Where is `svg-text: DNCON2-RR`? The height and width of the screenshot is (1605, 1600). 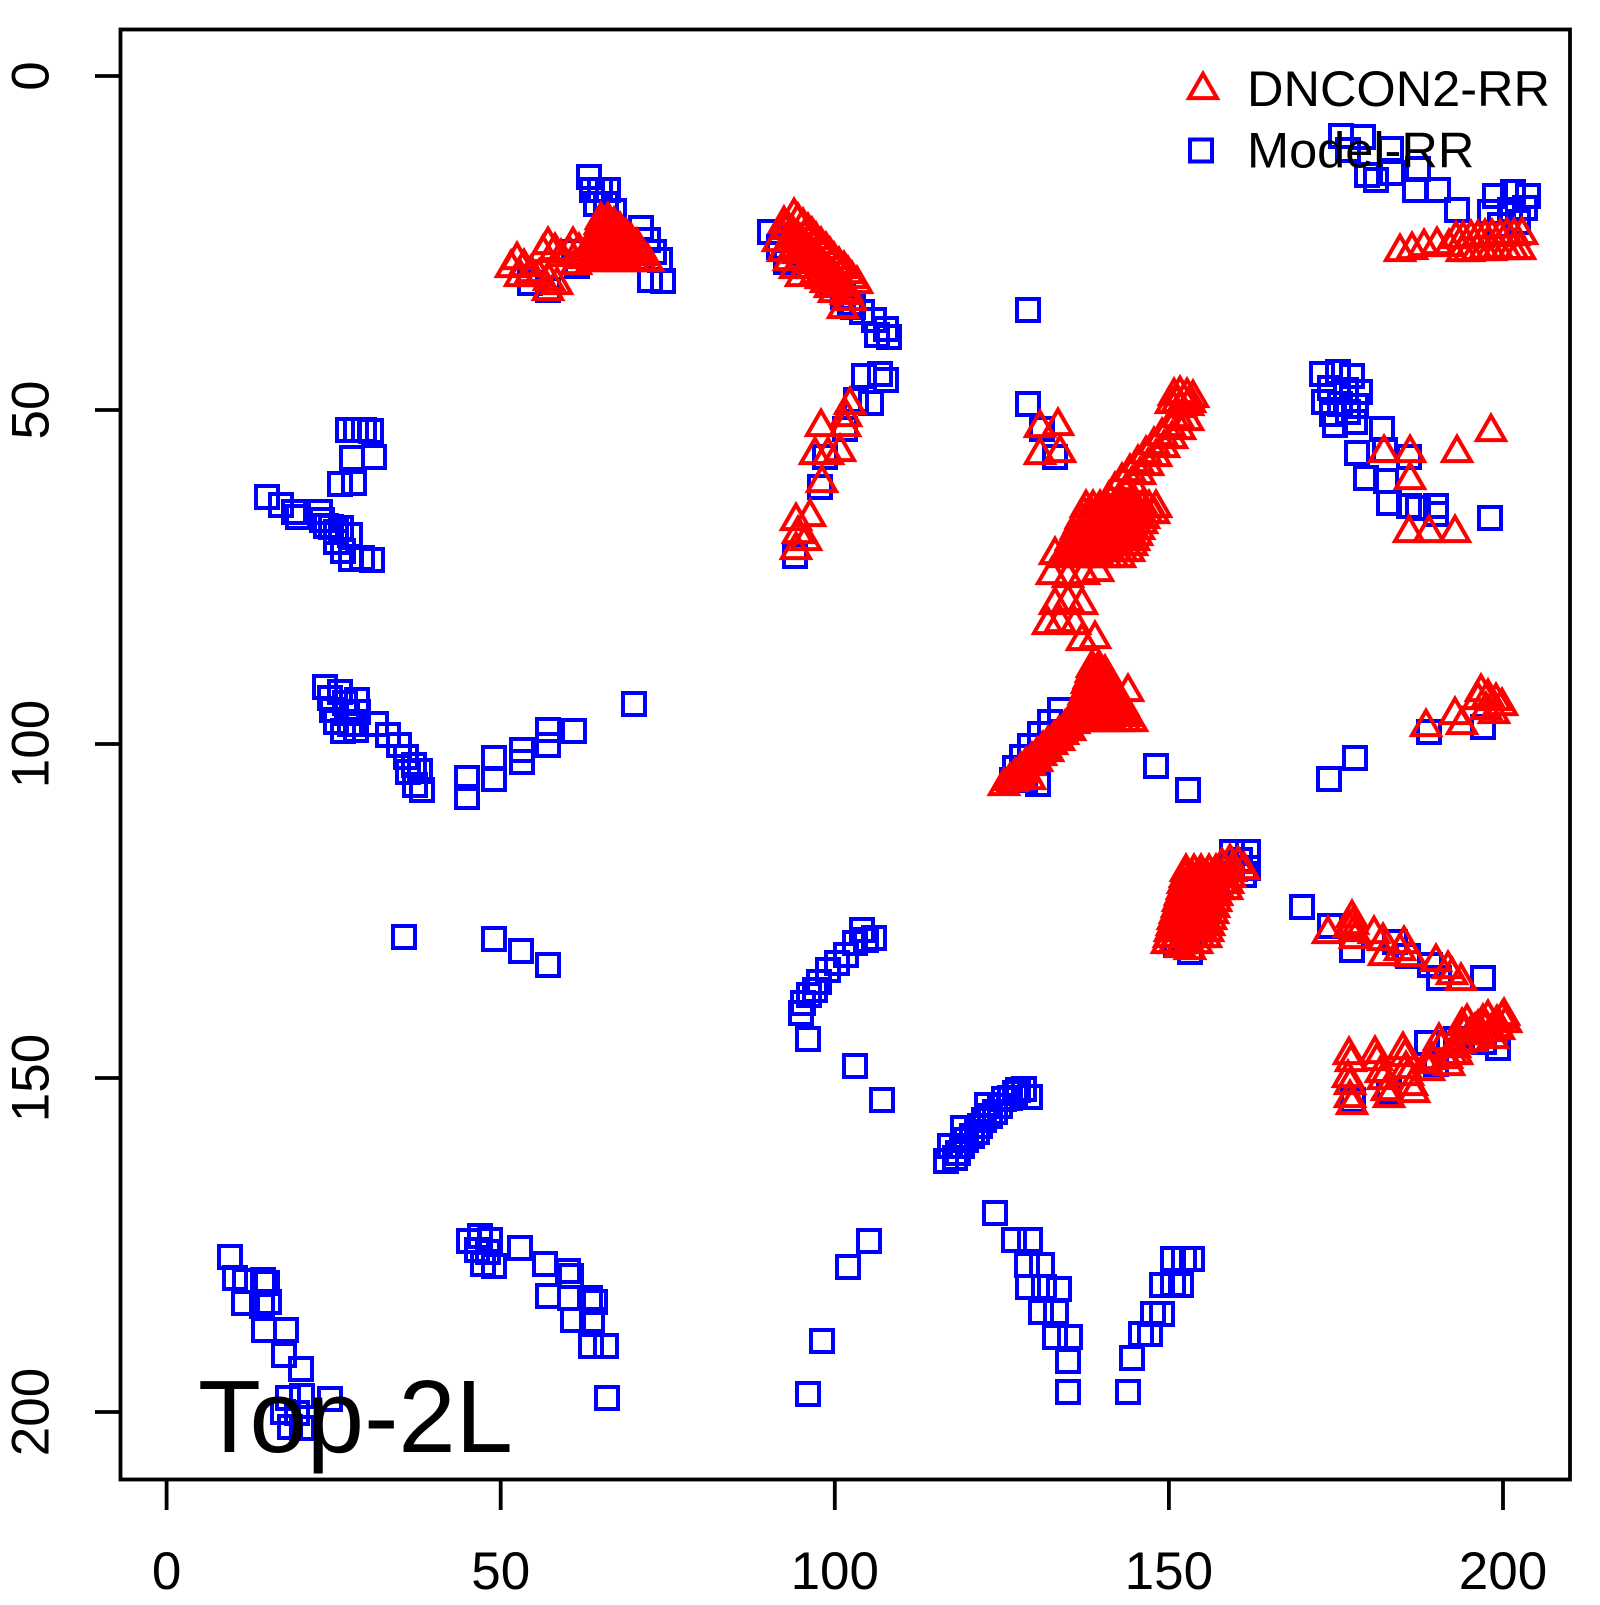
svg-text: DNCON2-RR is located at coordinates (1398, 88).